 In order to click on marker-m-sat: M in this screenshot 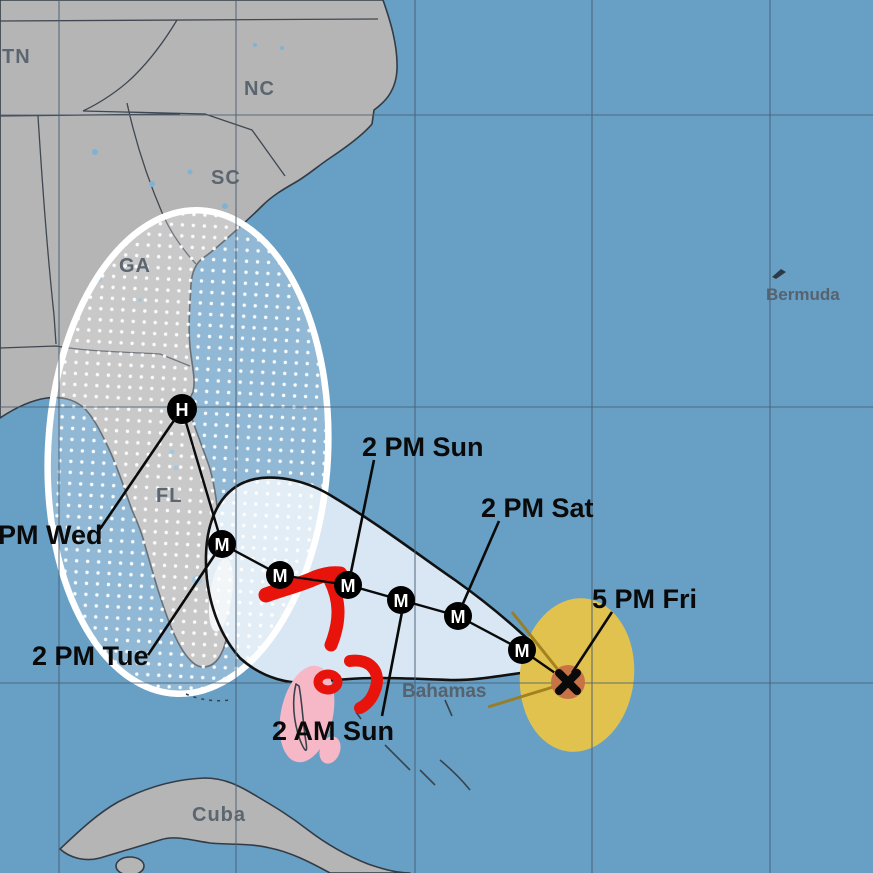, I will do `click(522, 650)`.